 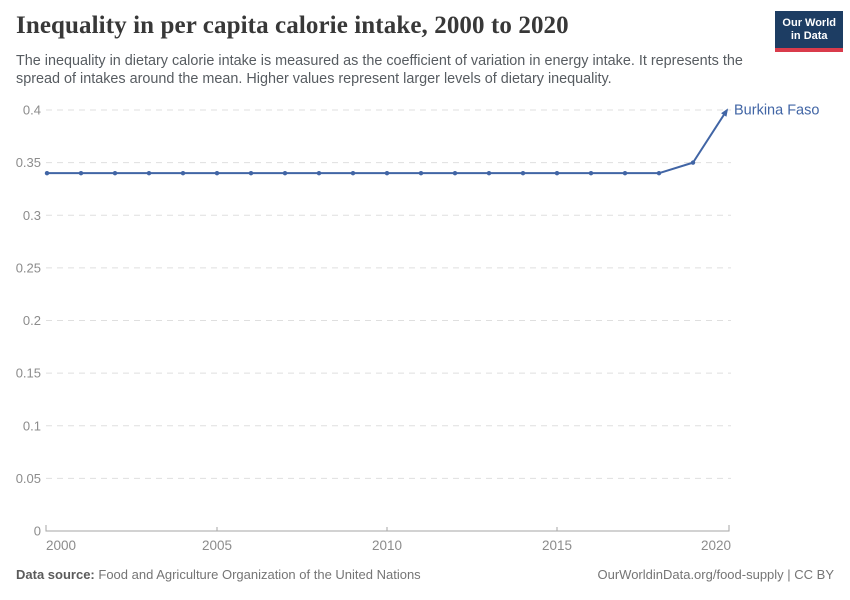 What do you see at coordinates (217, 545) in the screenshot?
I see `x-tick-label: 2005` at bounding box center [217, 545].